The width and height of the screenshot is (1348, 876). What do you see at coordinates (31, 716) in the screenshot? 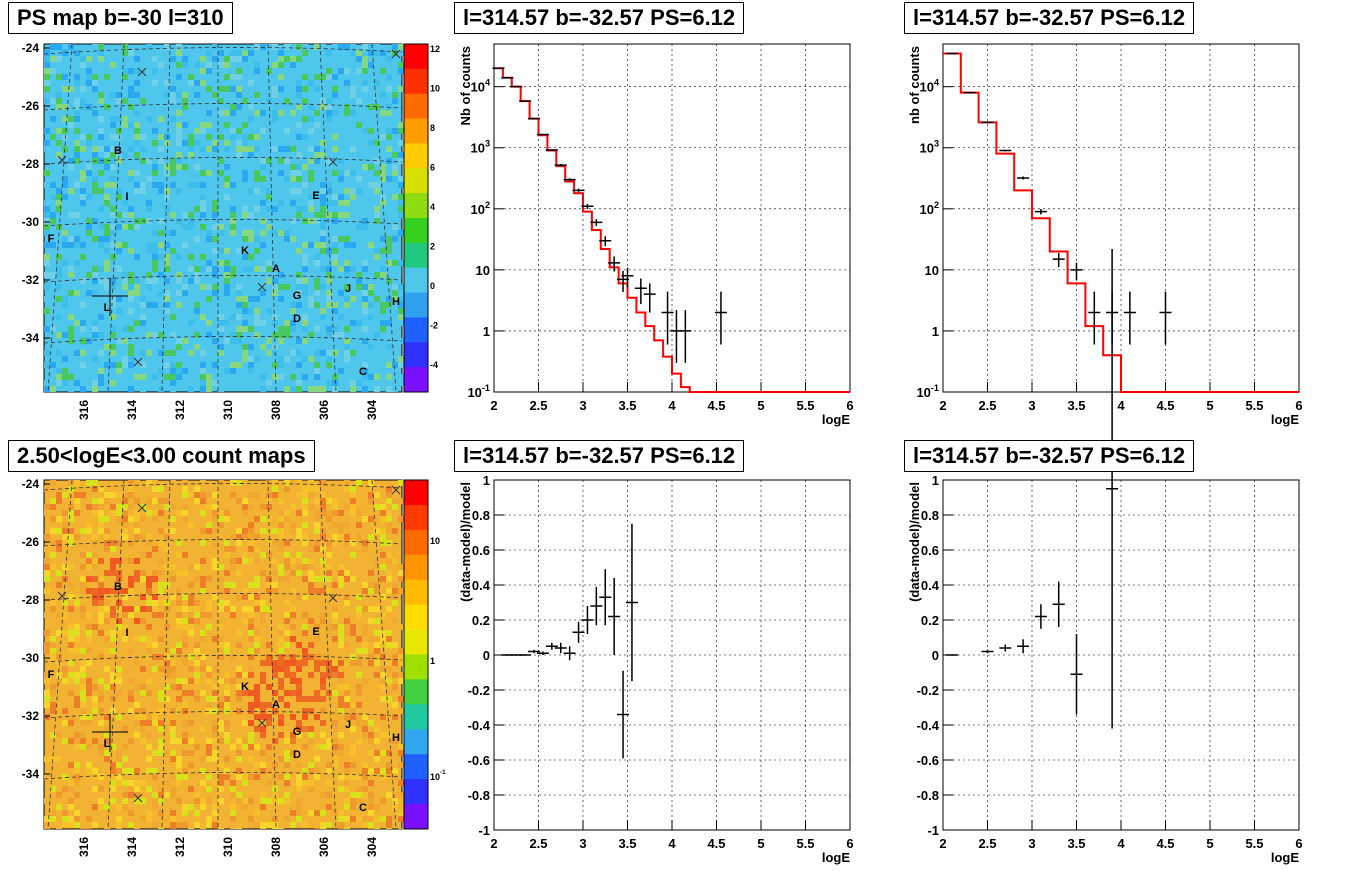
I see `b-tick-label: -32` at bounding box center [31, 716].